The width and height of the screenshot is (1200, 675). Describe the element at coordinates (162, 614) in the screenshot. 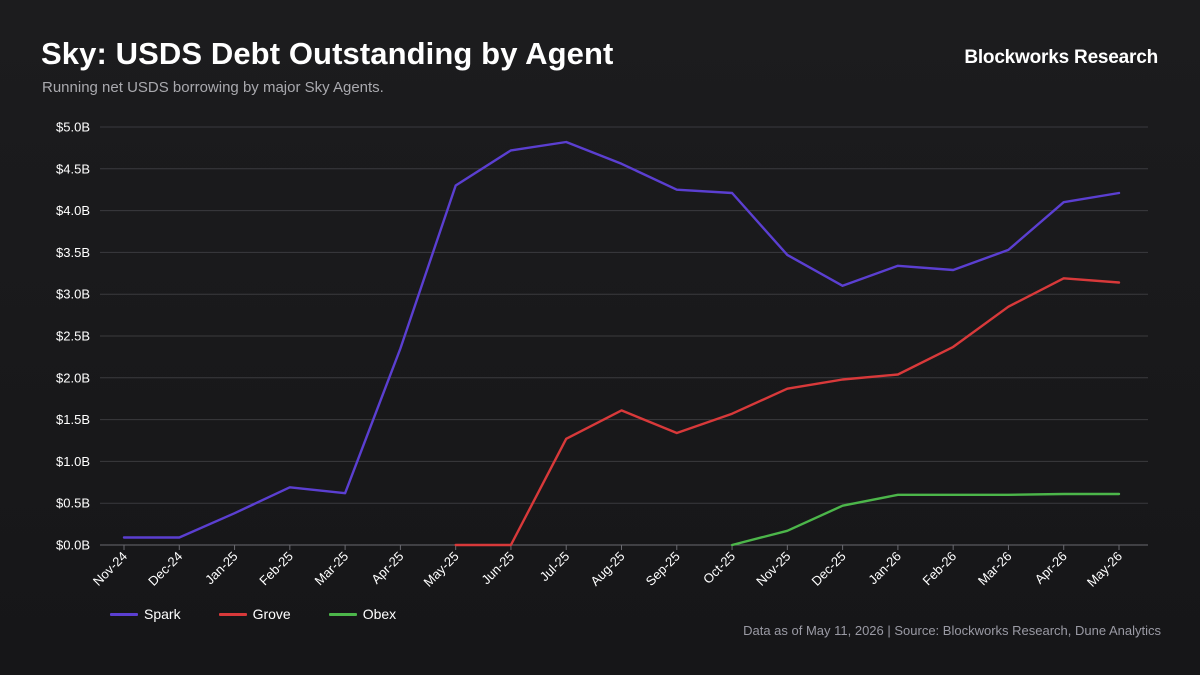

I see `legend-label-spark: Spark` at that location.